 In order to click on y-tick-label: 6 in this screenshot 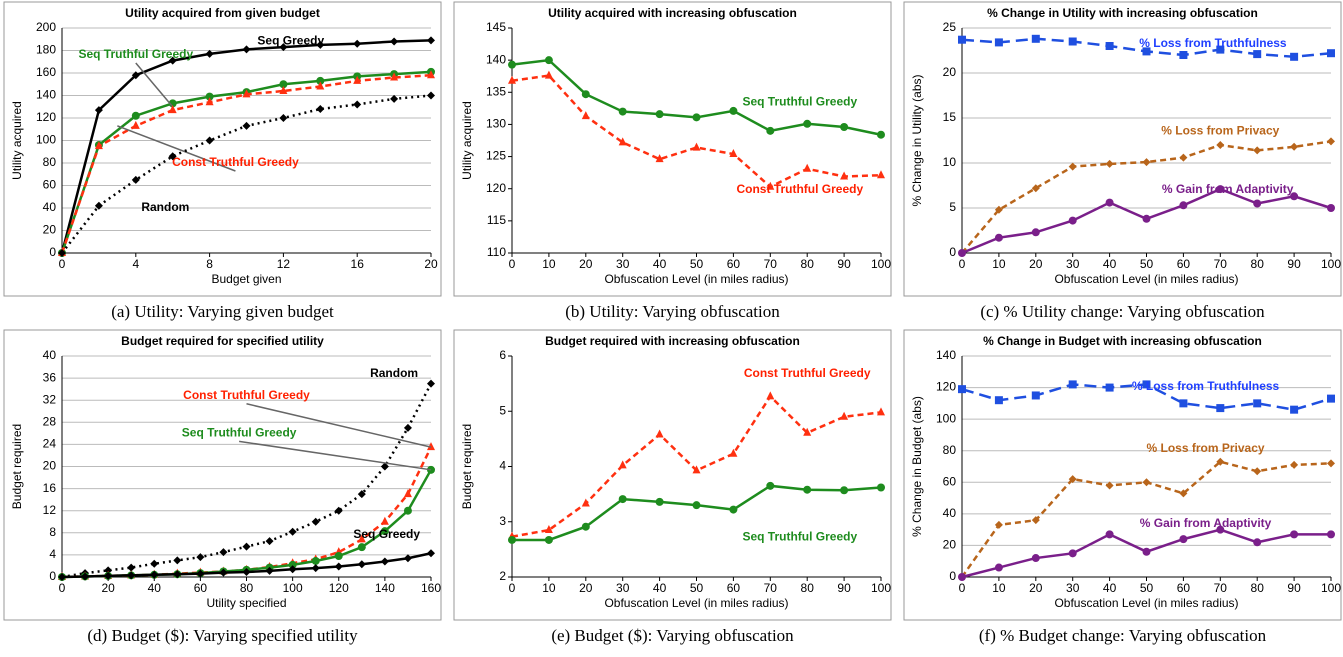, I will do `click(502, 355)`.